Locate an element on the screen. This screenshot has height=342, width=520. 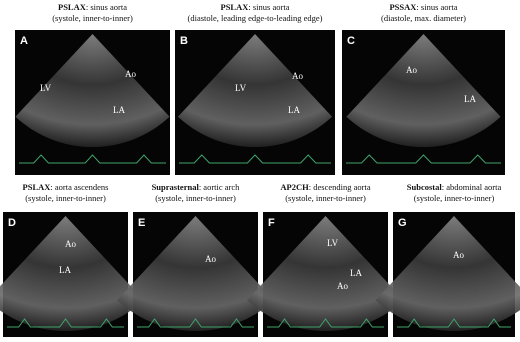
title-rest: : abdominal aorta is located at coordinates (472, 187).